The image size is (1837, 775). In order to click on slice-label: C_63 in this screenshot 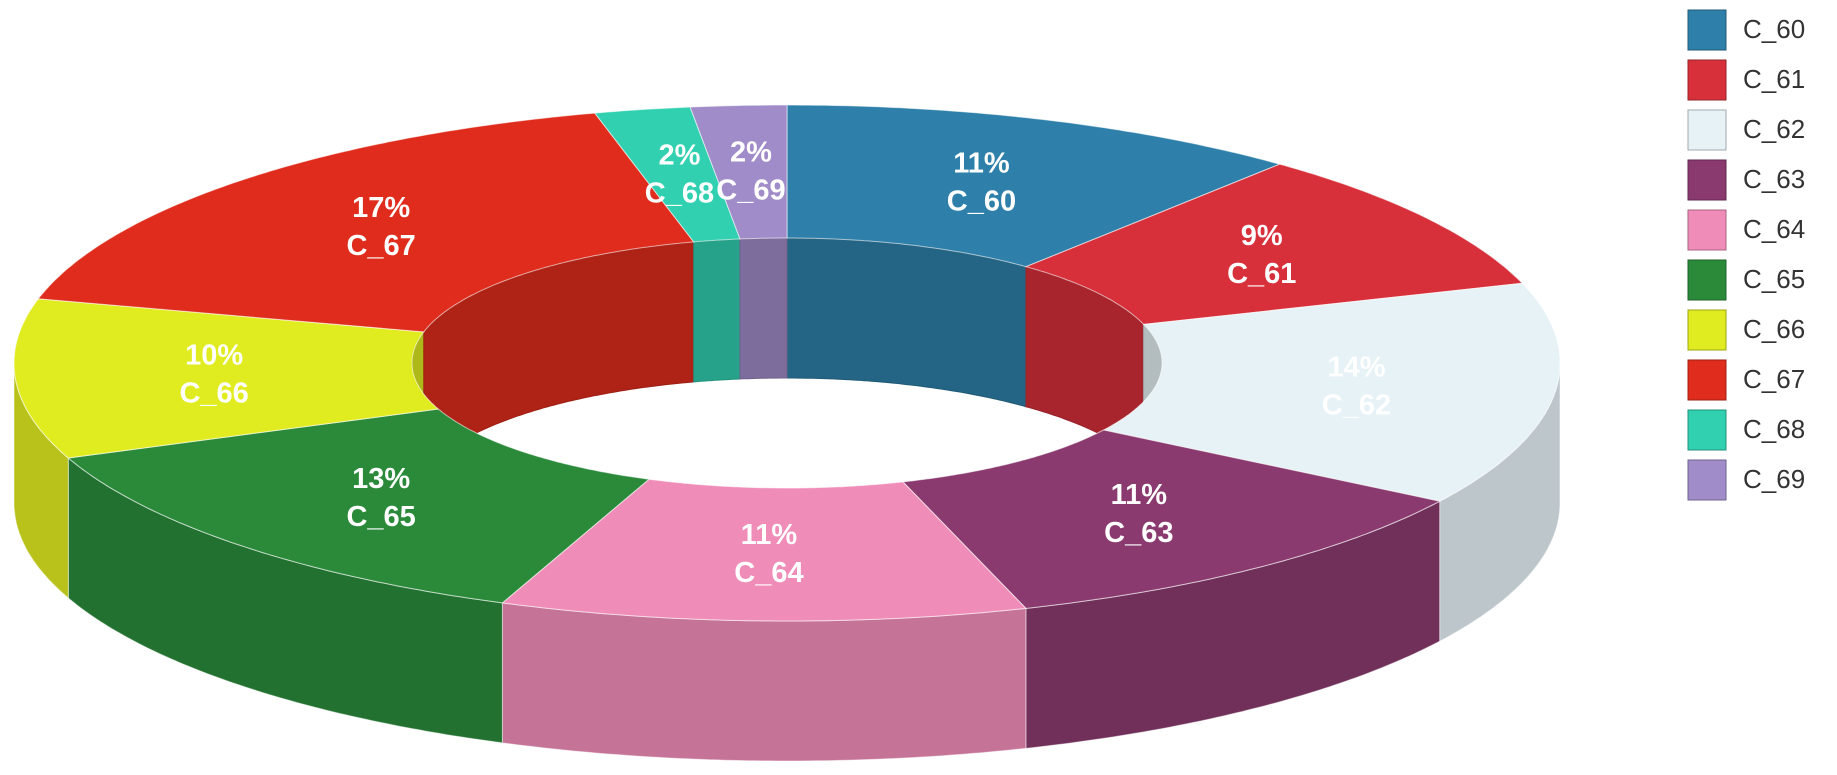, I will do `click(1138, 533)`.